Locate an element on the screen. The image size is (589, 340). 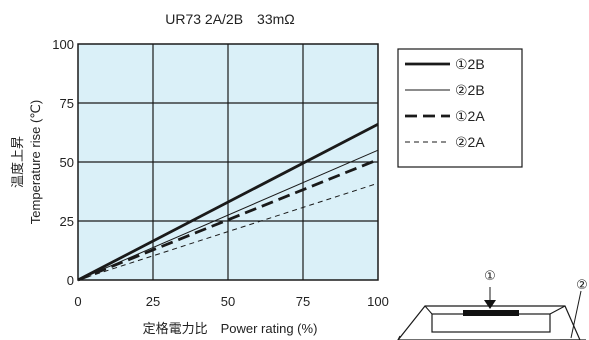
callout-1-arrowhead is located at coordinates (490, 304).